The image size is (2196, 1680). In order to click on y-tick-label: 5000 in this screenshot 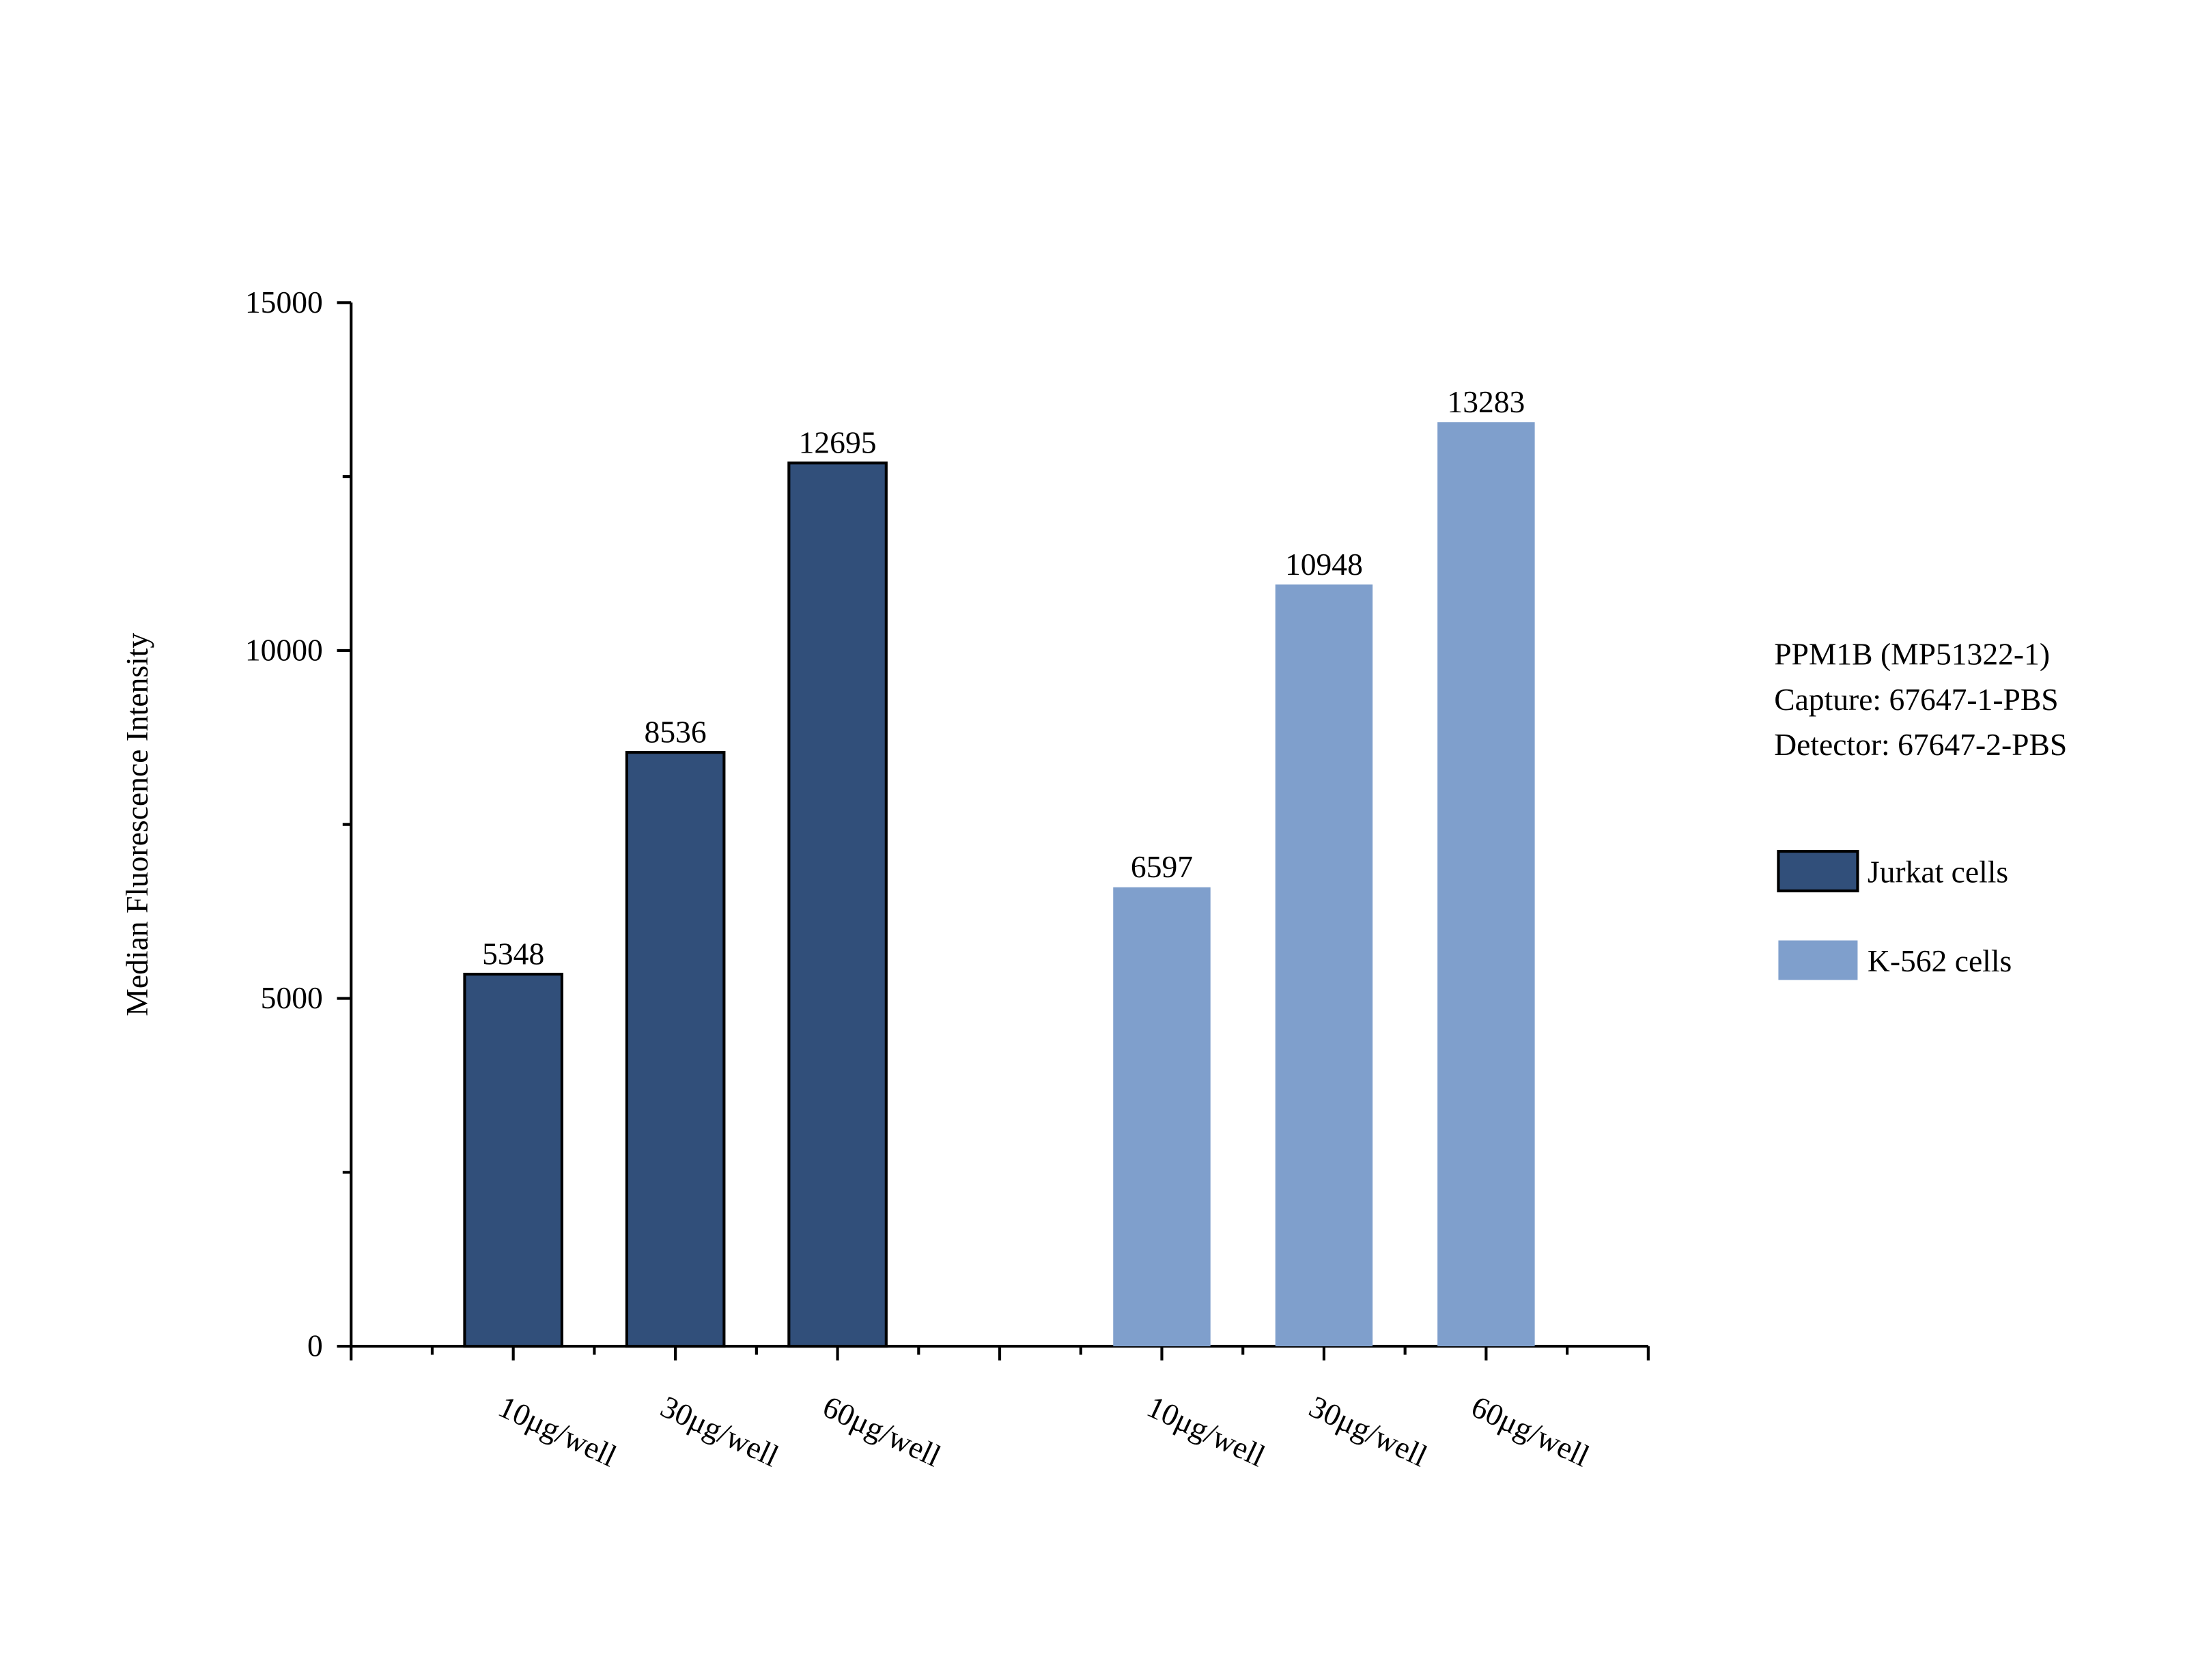, I will do `click(292, 997)`.